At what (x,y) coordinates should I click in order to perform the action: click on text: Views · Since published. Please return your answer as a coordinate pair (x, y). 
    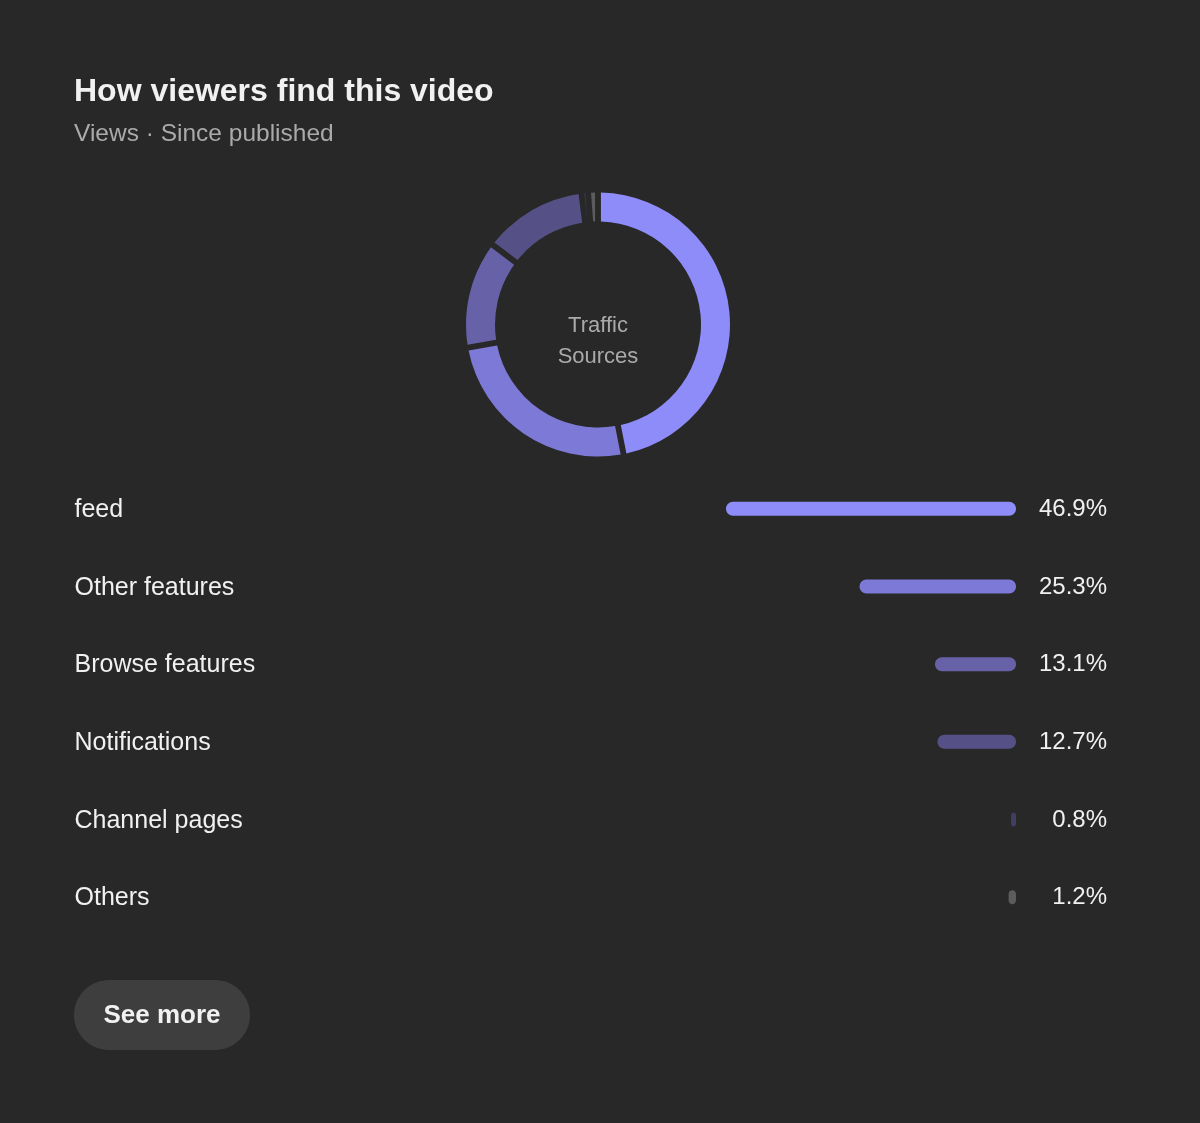
    Looking at the image, I should click on (204, 132).